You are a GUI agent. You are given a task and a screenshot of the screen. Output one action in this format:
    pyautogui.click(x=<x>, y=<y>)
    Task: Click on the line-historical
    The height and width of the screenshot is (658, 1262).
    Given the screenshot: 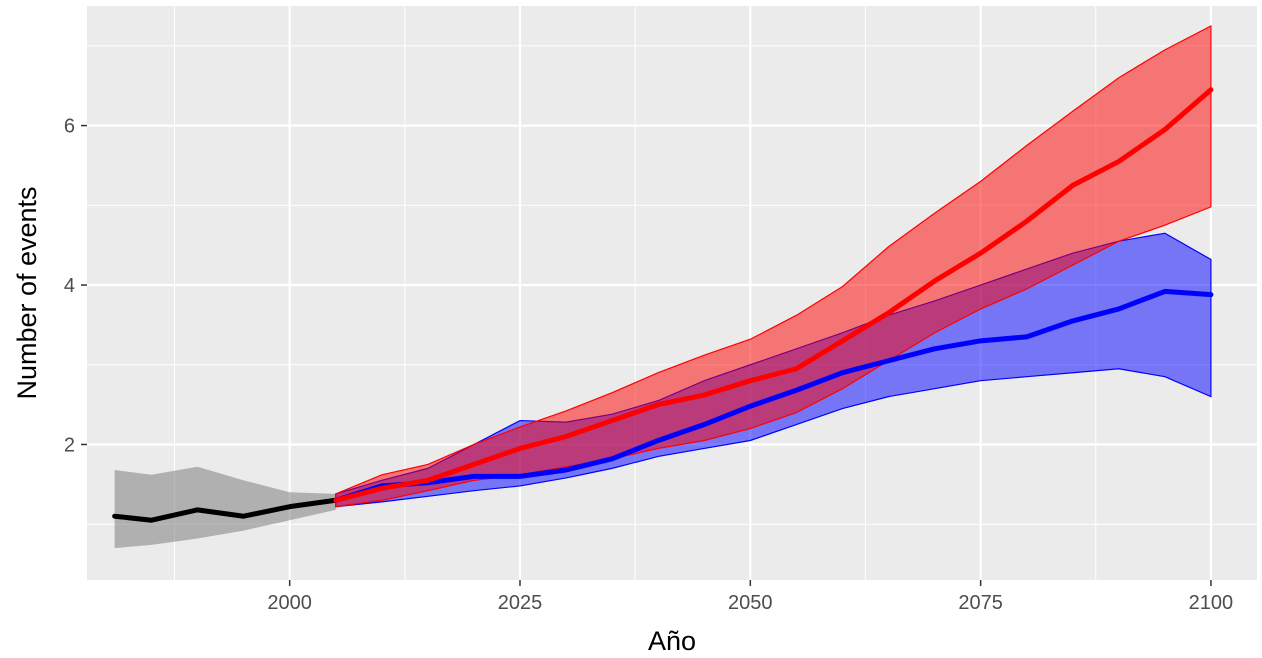 What is the action you would take?
    pyautogui.click(x=225, y=510)
    